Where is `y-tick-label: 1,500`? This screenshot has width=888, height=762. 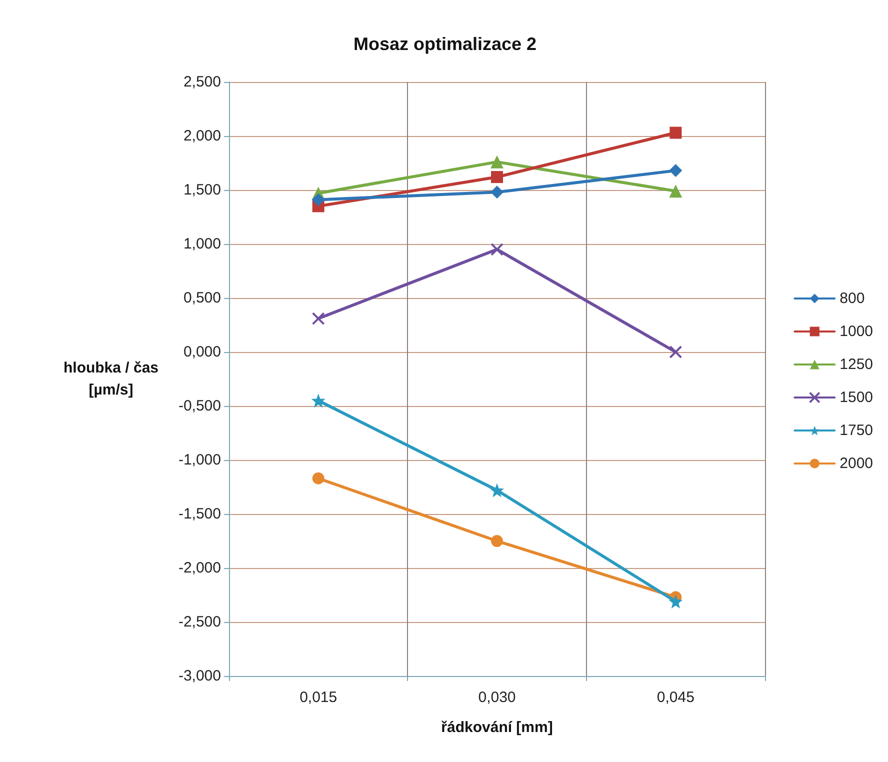 y-tick-label: 1,500 is located at coordinates (202, 190).